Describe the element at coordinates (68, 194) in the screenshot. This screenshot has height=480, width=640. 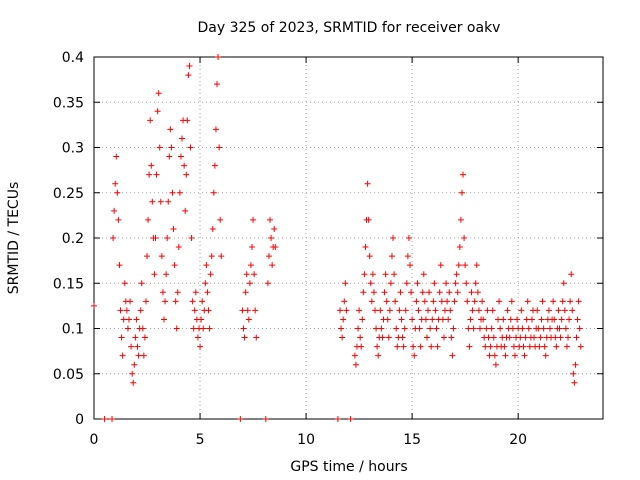
I see `y-tick-label: 0.25` at that location.